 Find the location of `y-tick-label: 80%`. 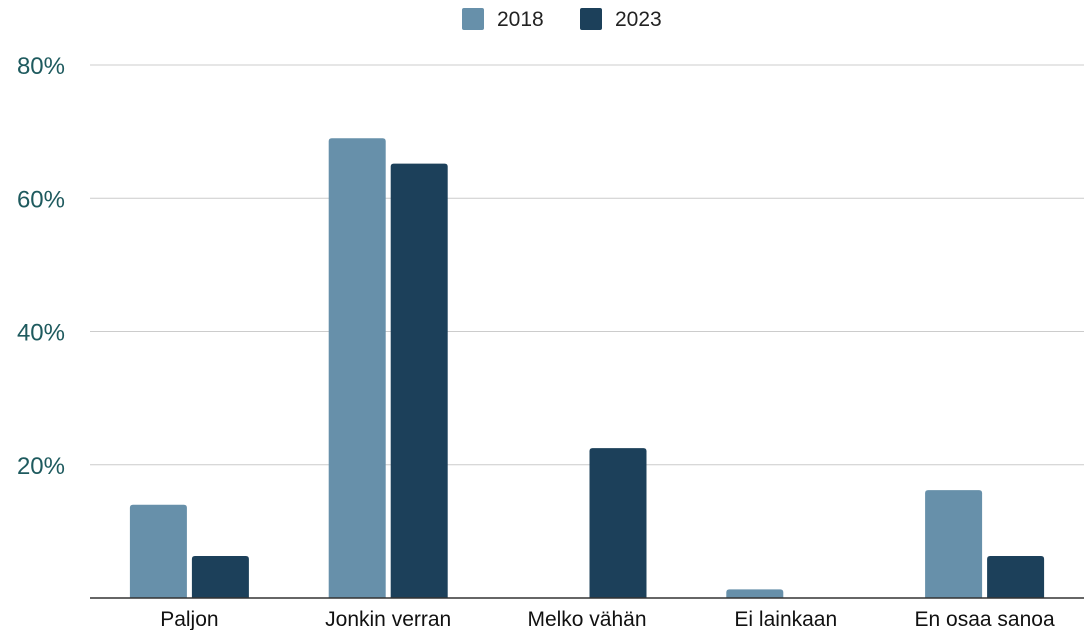

y-tick-label: 80% is located at coordinates (41, 66).